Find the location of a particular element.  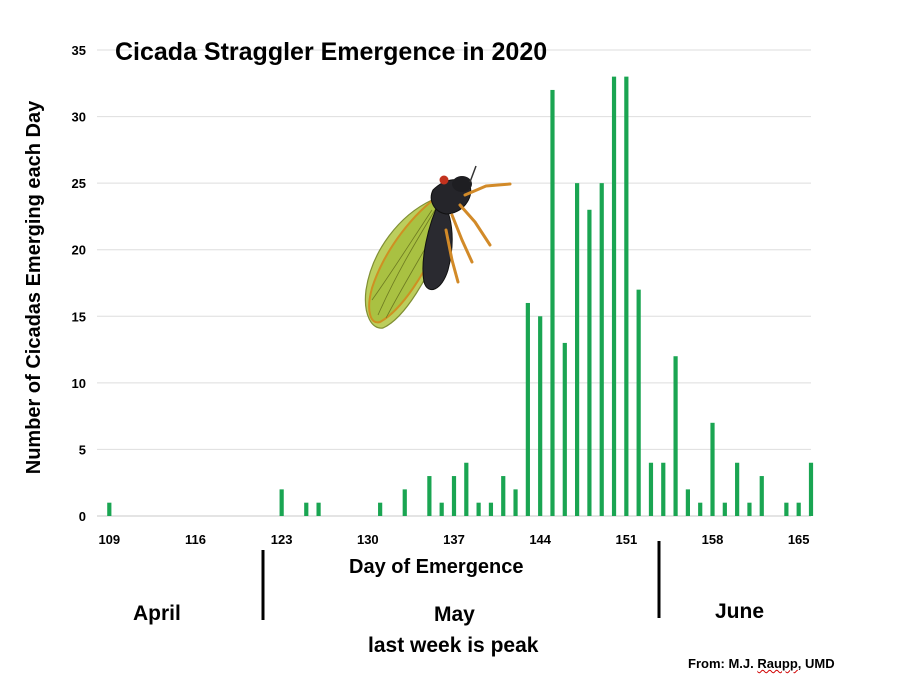

y-tick-label: 20 is located at coordinates (79, 250).